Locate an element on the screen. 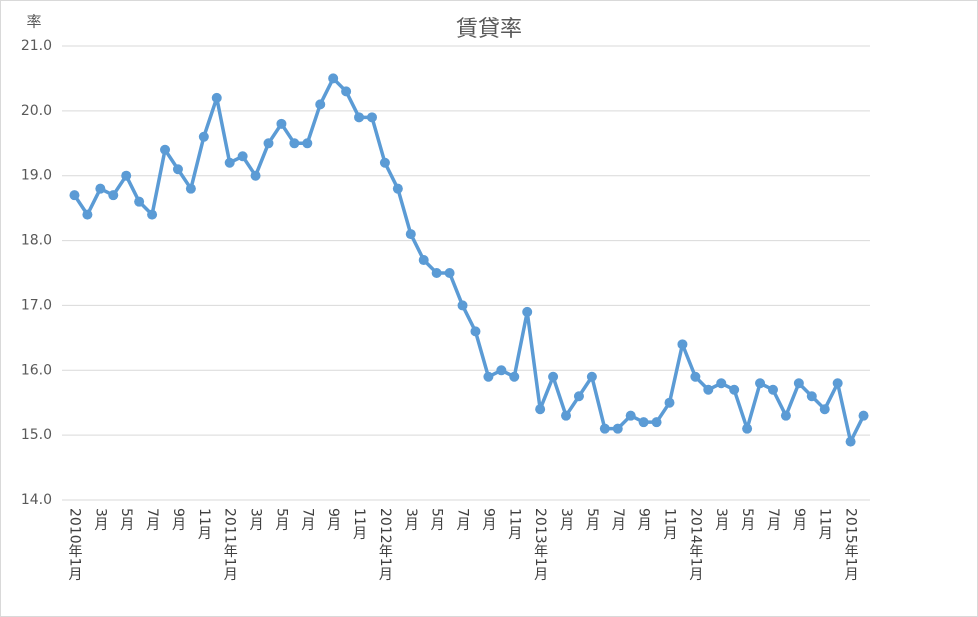 The width and height of the screenshot is (978, 617). y-tick-label: 21.0 is located at coordinates (36, 46).